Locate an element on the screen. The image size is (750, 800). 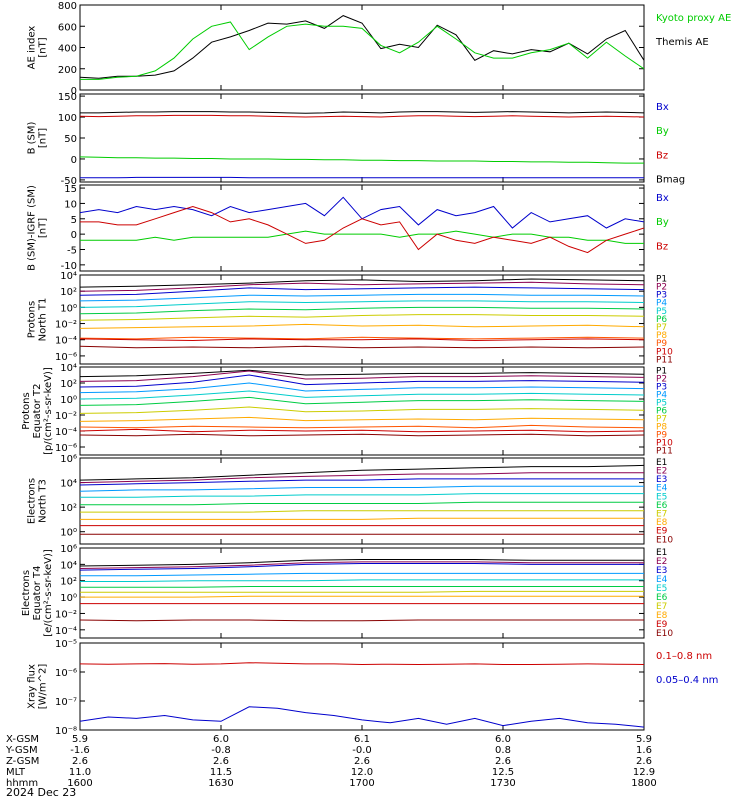
panel-frame is located at coordinates (362, 686).